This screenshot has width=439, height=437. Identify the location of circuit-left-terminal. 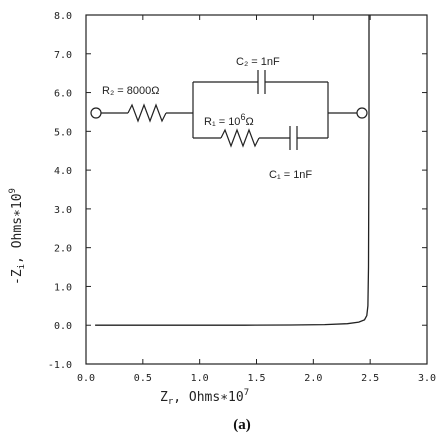
(96, 113).